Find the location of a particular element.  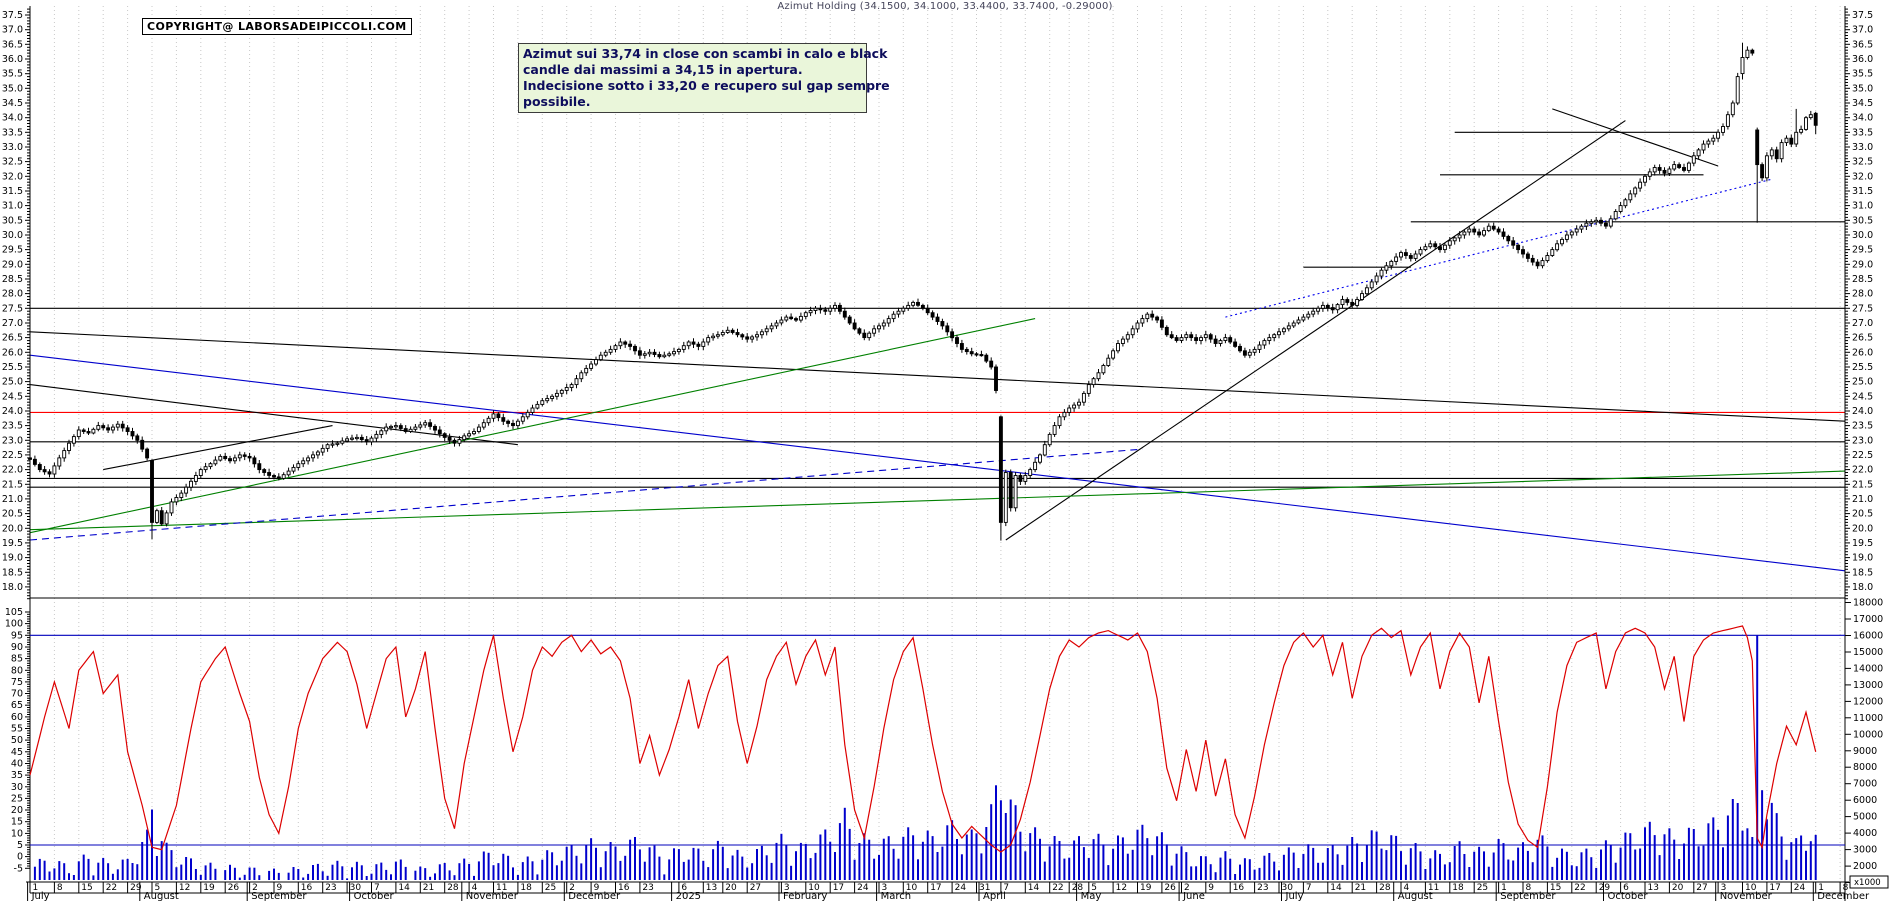

svg-text: 27 is located at coordinates (1701, 888).